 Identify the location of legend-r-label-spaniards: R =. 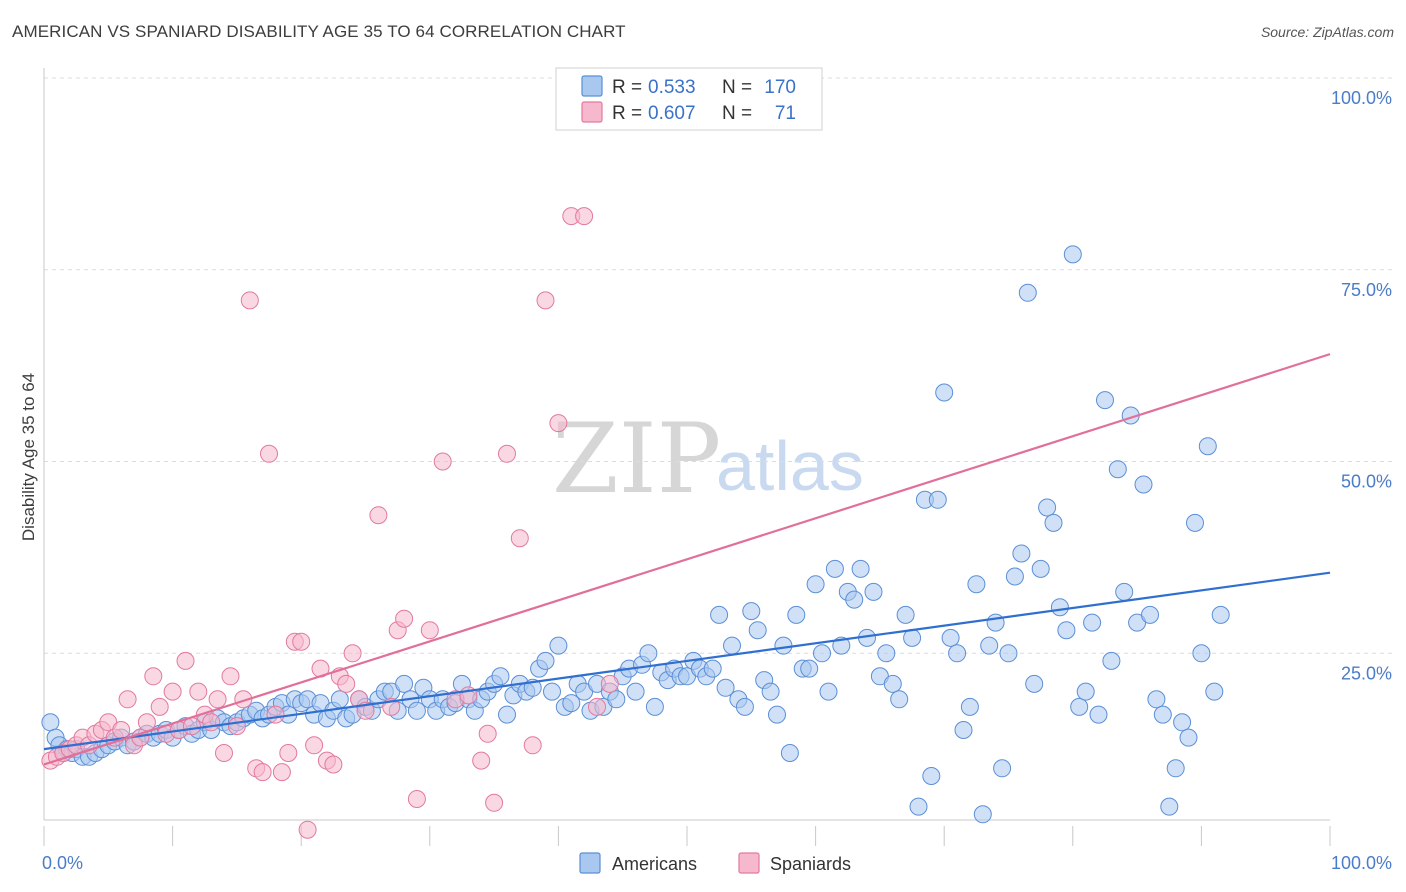
(627, 113).